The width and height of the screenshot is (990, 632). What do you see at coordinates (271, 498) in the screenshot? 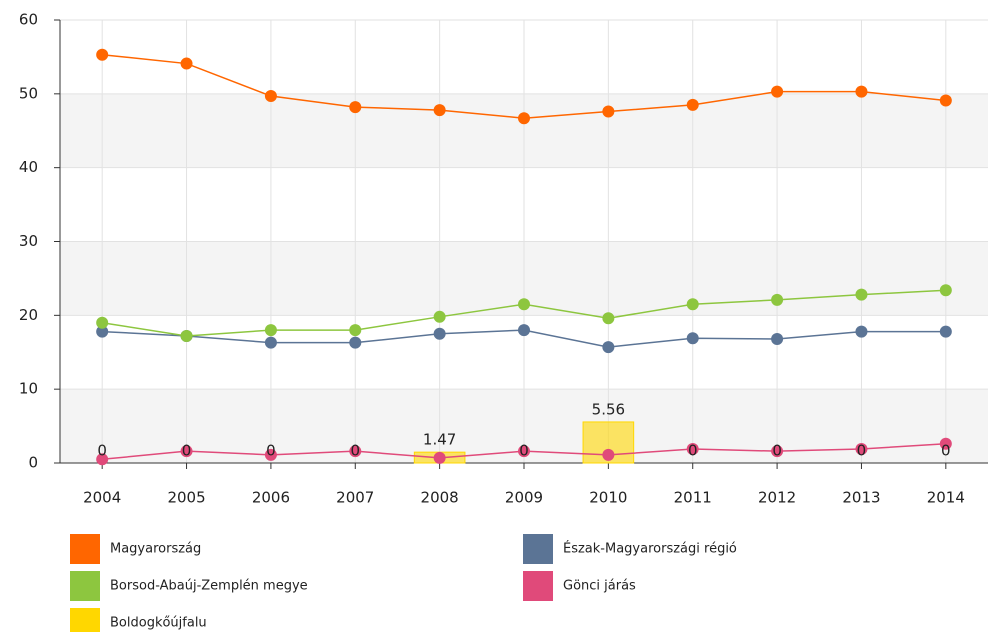
I see `x-tick-label: 2006` at bounding box center [271, 498].